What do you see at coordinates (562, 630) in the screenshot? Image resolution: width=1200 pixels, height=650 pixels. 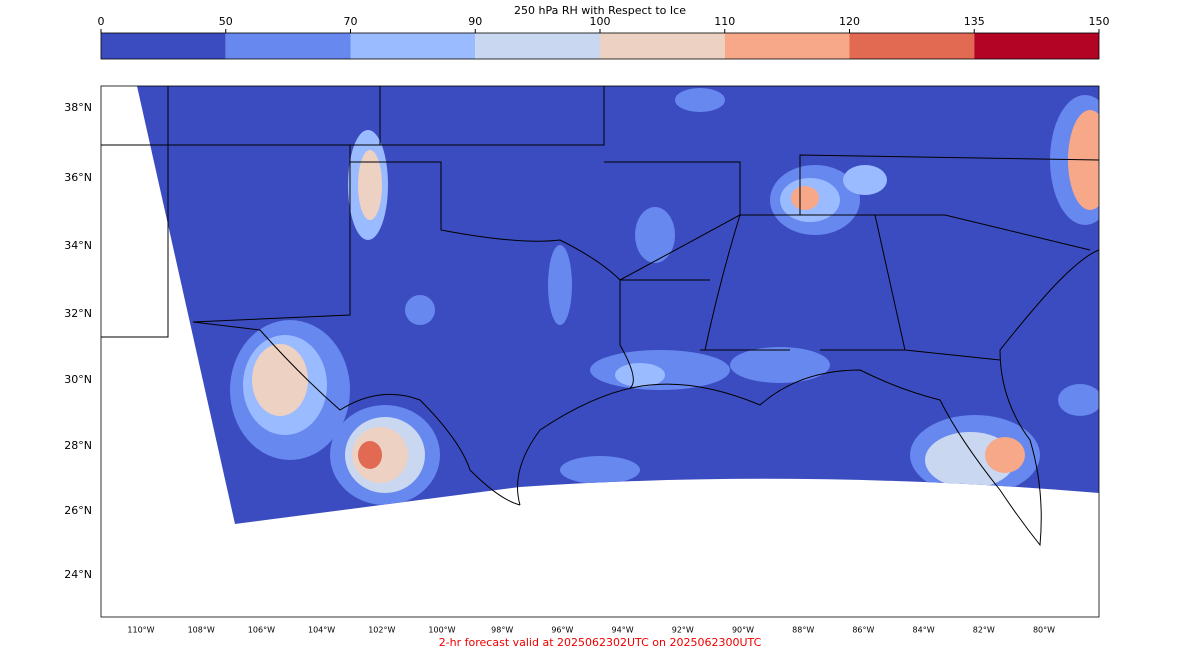 I see `lon-label: 96°W` at bounding box center [562, 630].